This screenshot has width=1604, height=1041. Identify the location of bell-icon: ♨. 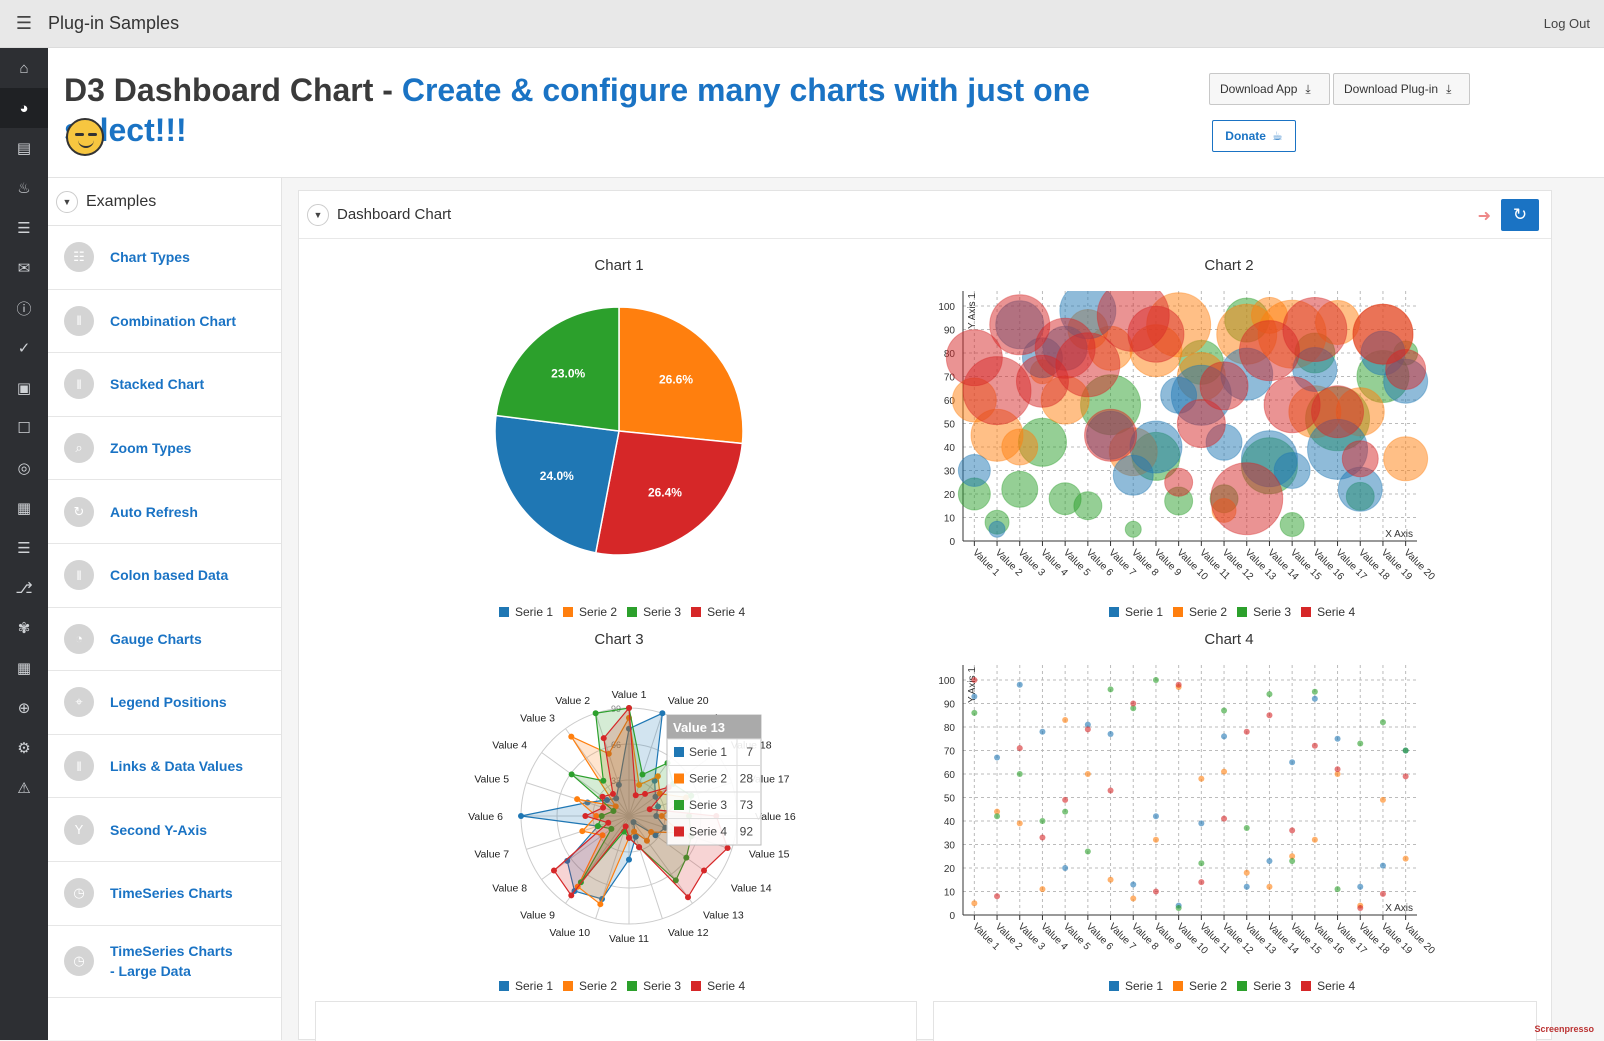
(24, 188).